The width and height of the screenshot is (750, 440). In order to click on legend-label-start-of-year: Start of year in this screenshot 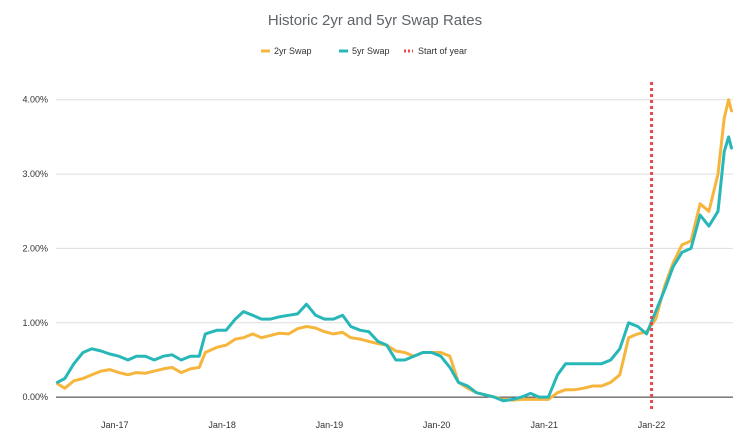, I will do `click(442, 51)`.